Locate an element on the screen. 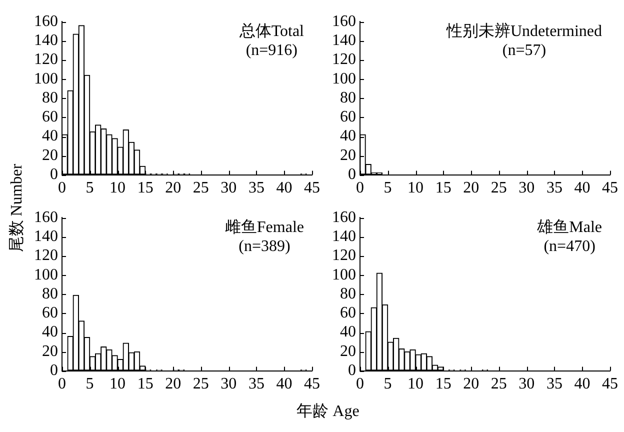 This screenshot has height=432, width=624. chart-title: 总体Total is located at coordinates (271, 31).